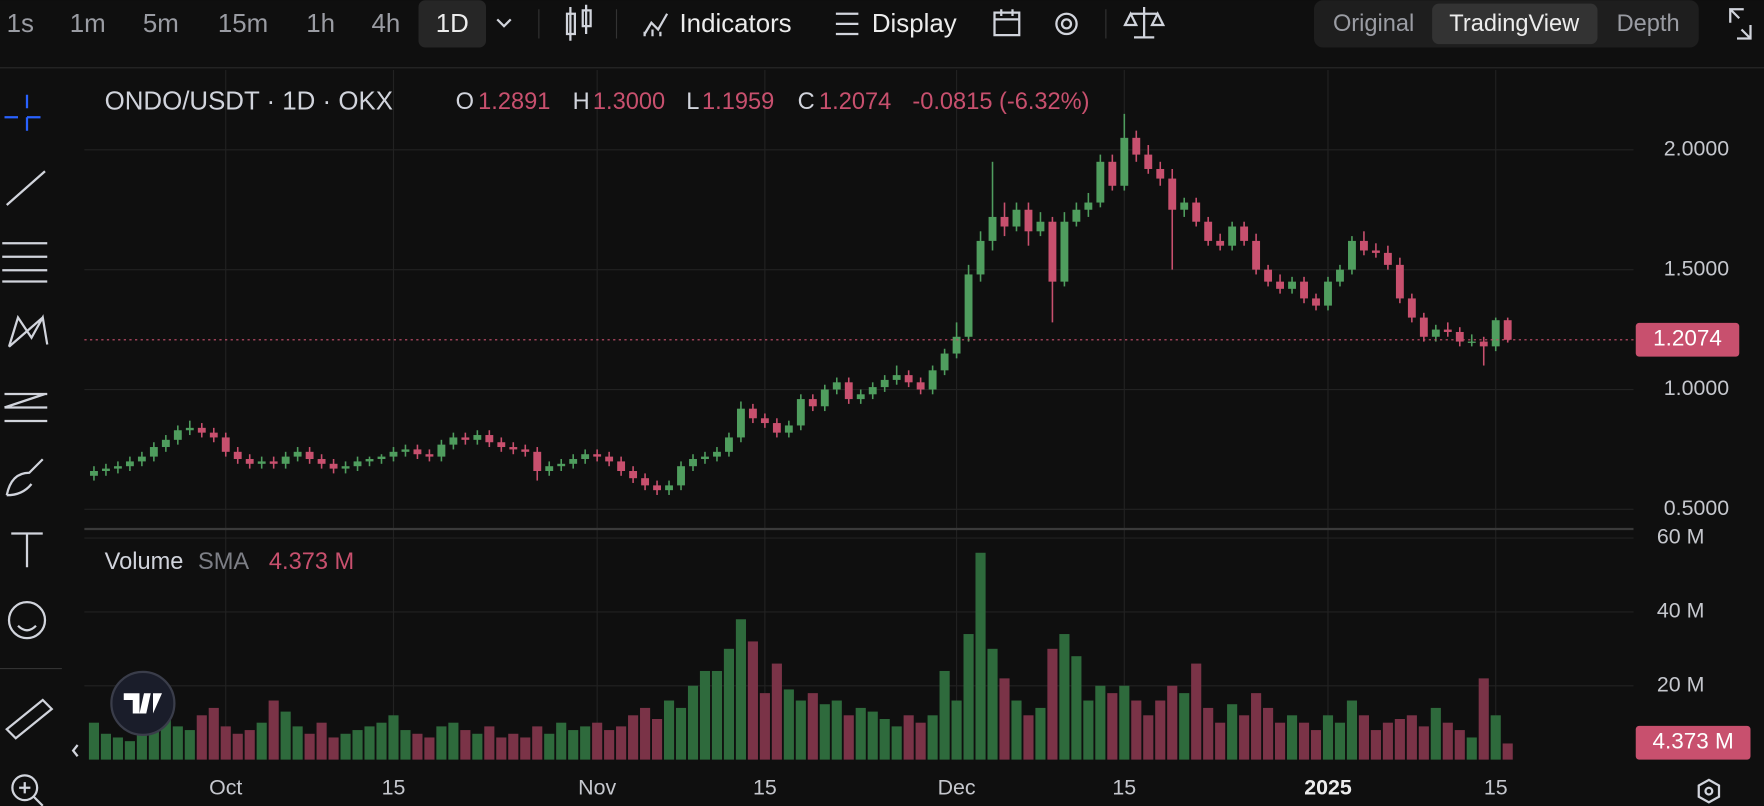  Describe the element at coordinates (88, 24) in the screenshot. I see `interval-button: 1m` at that location.